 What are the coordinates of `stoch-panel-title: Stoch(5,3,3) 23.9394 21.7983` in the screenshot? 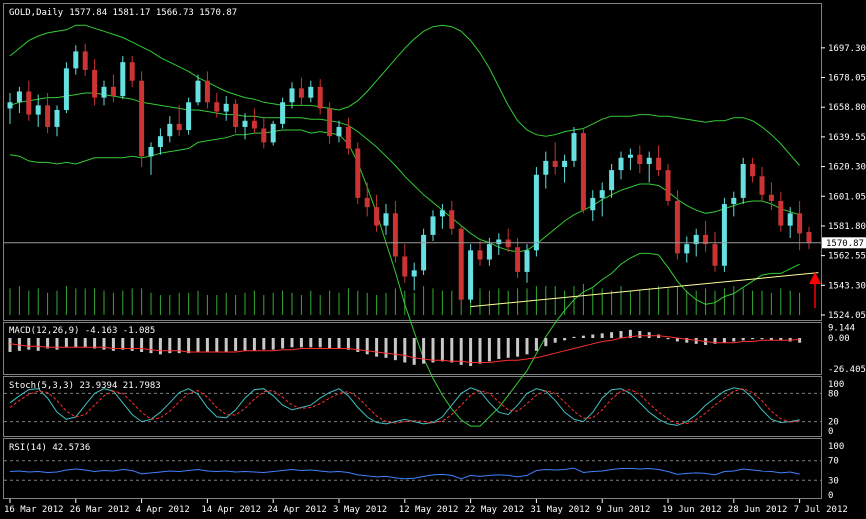 It's located at (85, 386).